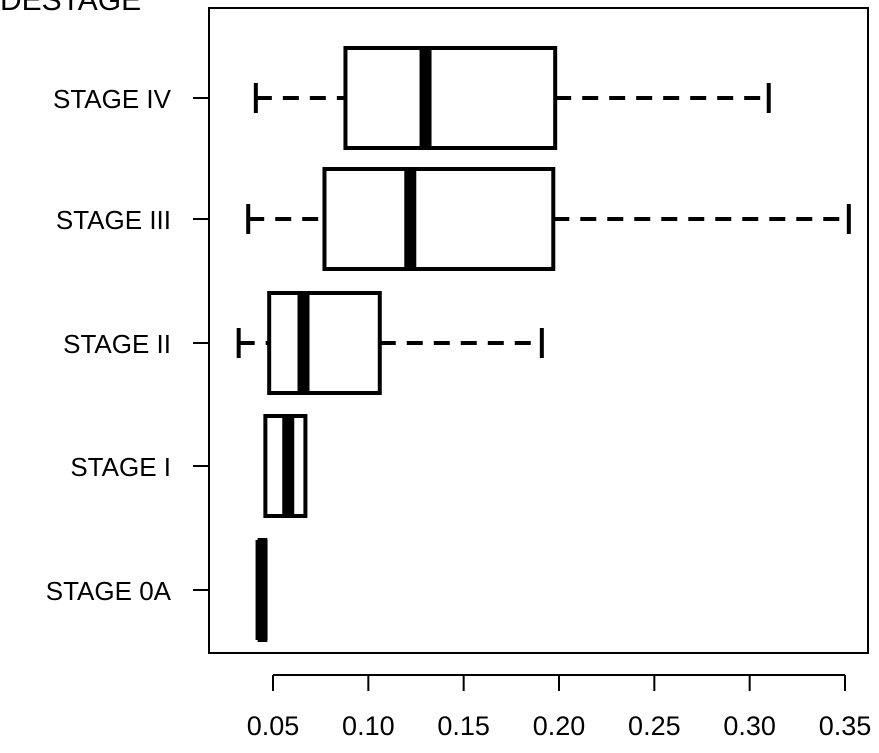 The height and width of the screenshot is (753, 879). What do you see at coordinates (285, 466) in the screenshot?
I see `box-stage-i` at bounding box center [285, 466].